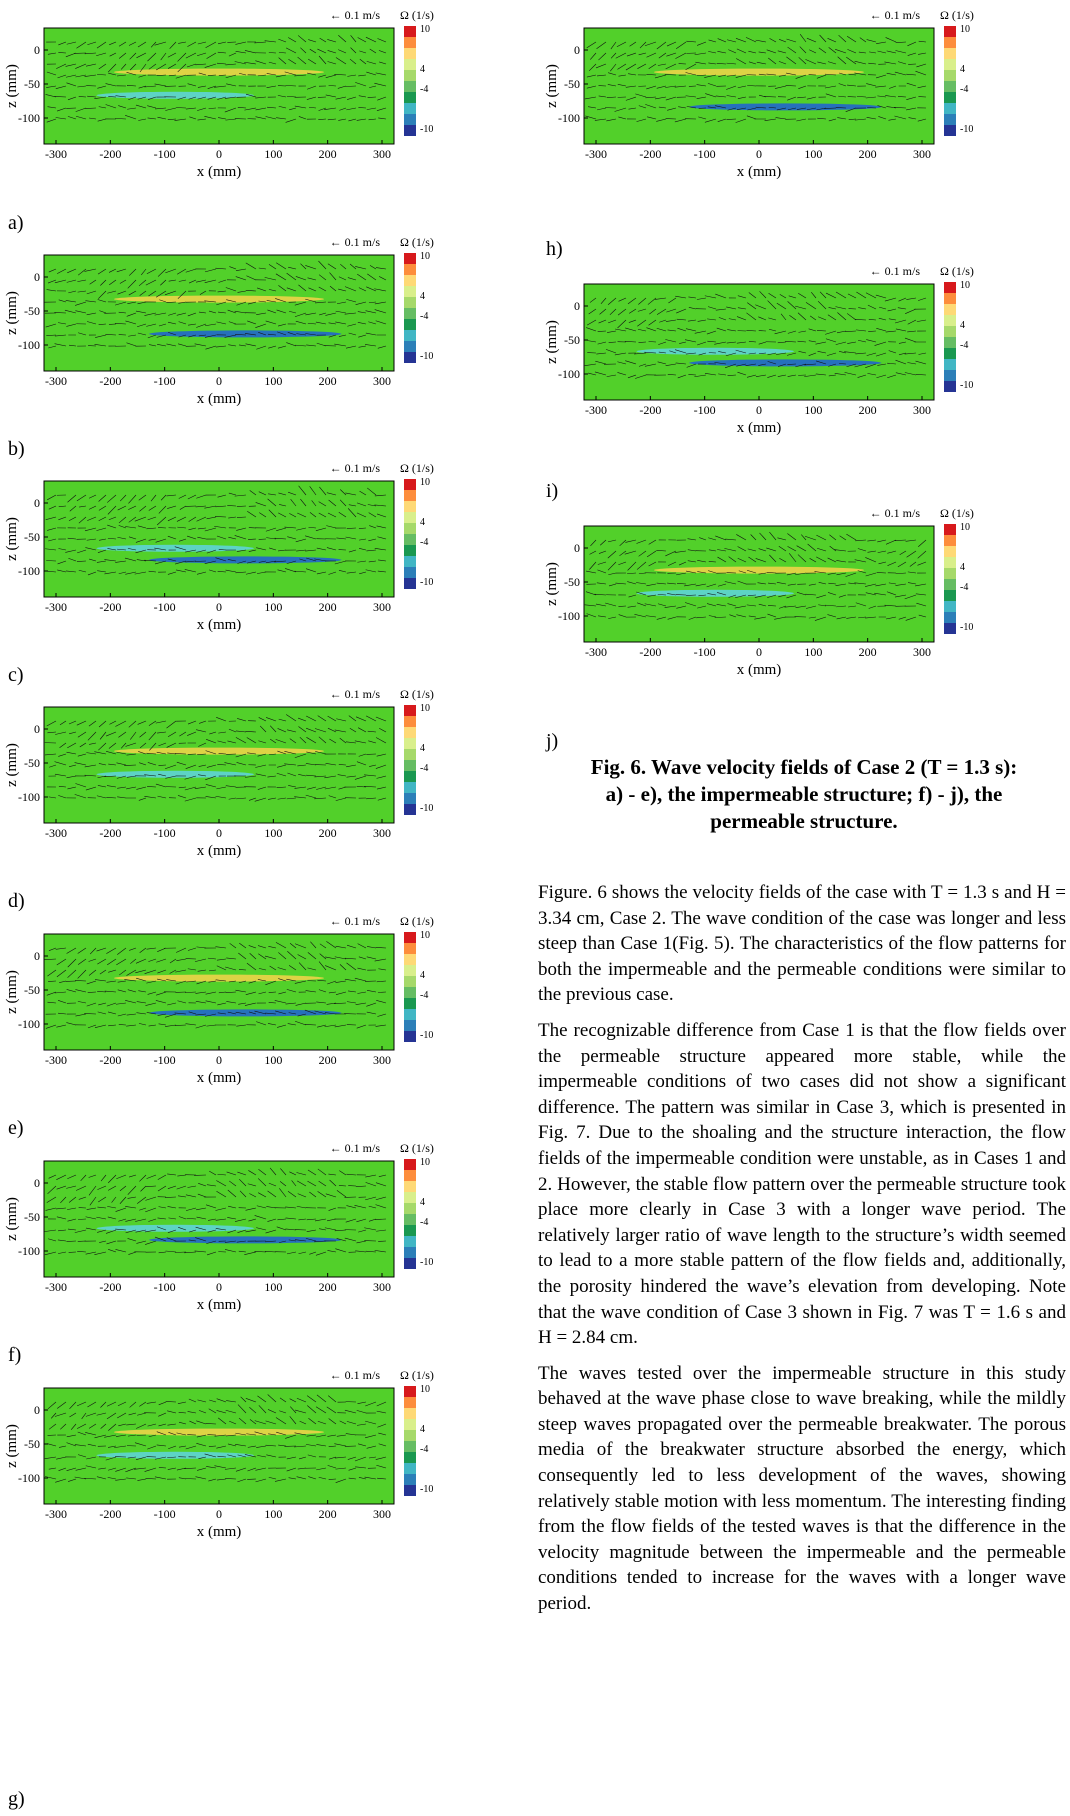 This screenshot has height=1816, width=1070. Describe the element at coordinates (219, 313) in the screenshot. I see `vorticity-field` at that location.